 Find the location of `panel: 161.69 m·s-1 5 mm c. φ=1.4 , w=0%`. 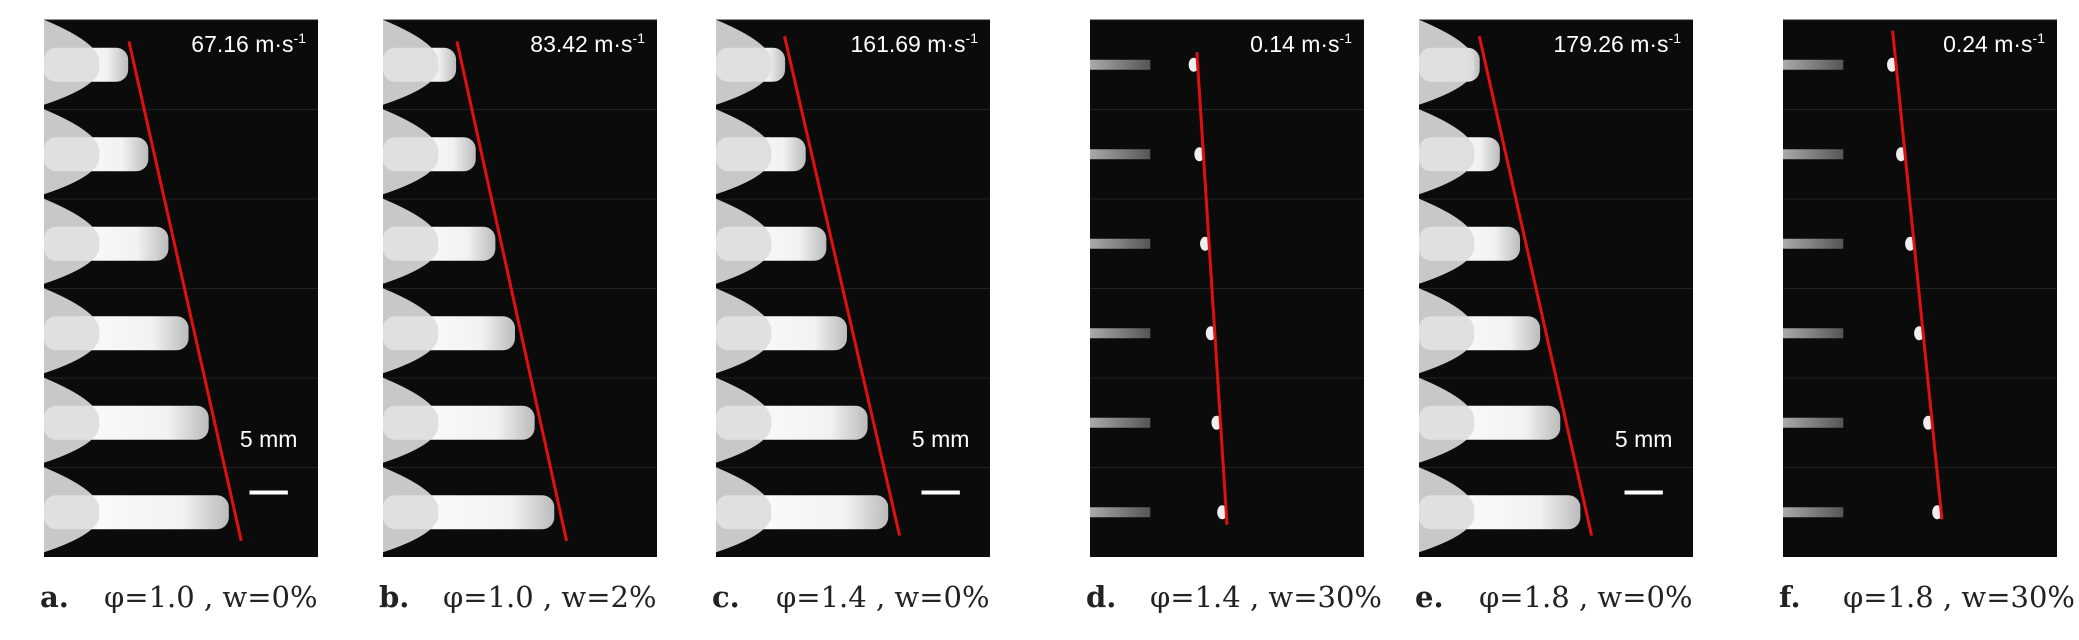

panel: 161.69 m·s-1 5 mm c. φ=1.4 , w=0% is located at coordinates (851, 316).